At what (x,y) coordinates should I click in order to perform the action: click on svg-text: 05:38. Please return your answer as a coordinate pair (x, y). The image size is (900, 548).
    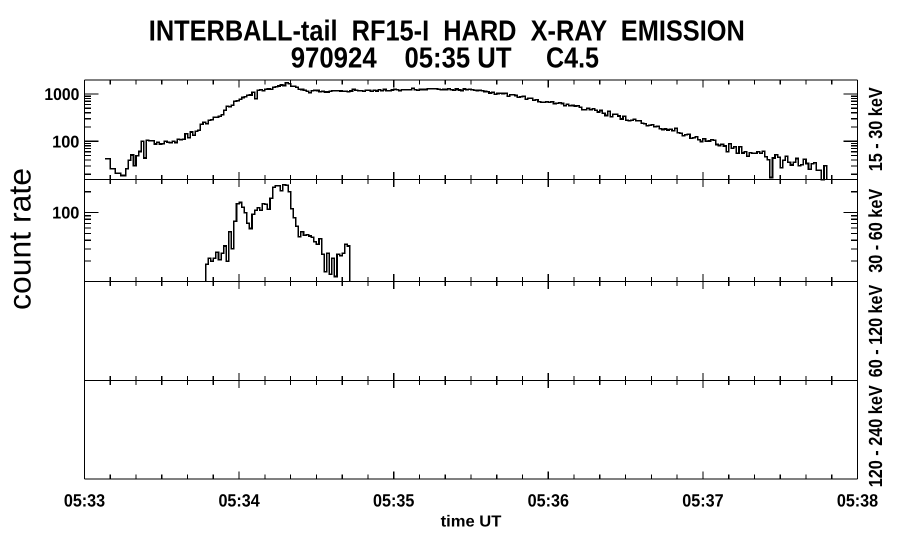
    Looking at the image, I should click on (857, 501).